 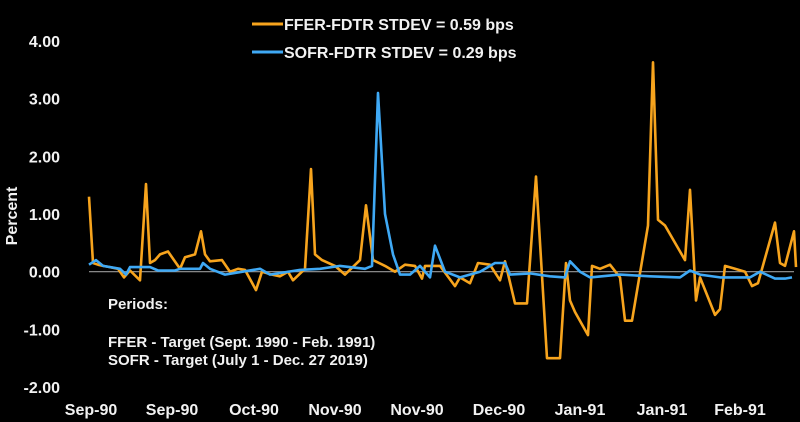 What do you see at coordinates (44, 42) in the screenshot?
I see `y-tick-label: 4.00` at bounding box center [44, 42].